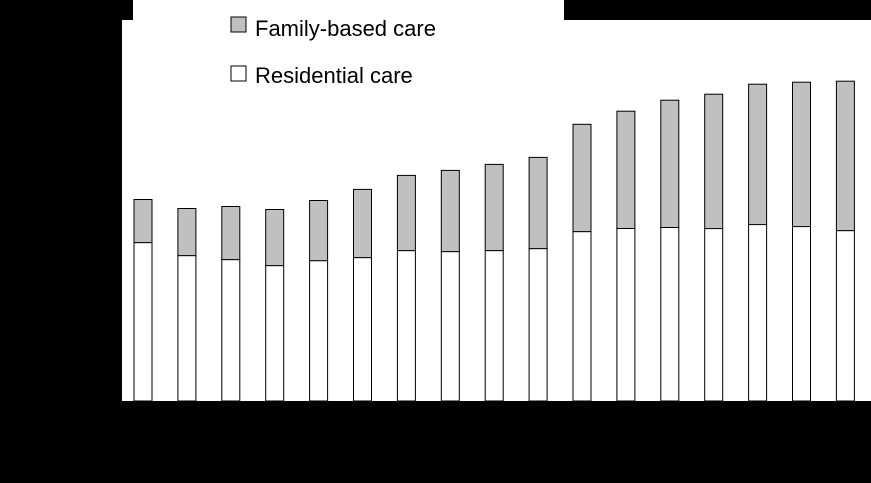 The image size is (871, 483). Describe the element at coordinates (238, 24) in the screenshot. I see `legend-swatch-family-based-care` at that location.